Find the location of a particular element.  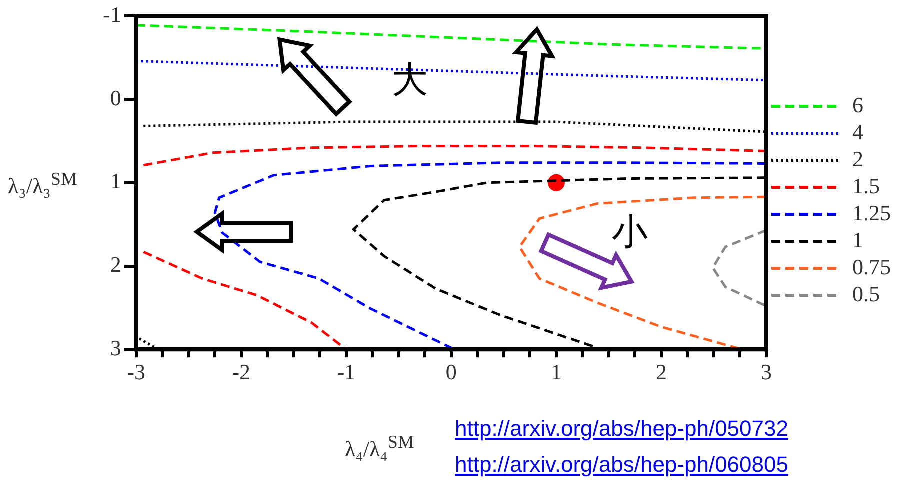

x-tick-label: -3 is located at coordinates (136, 372).